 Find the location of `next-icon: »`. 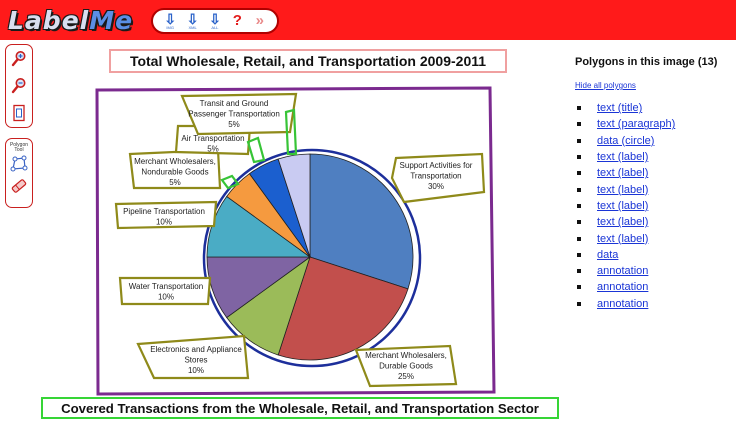

next-icon: » is located at coordinates (259, 20).